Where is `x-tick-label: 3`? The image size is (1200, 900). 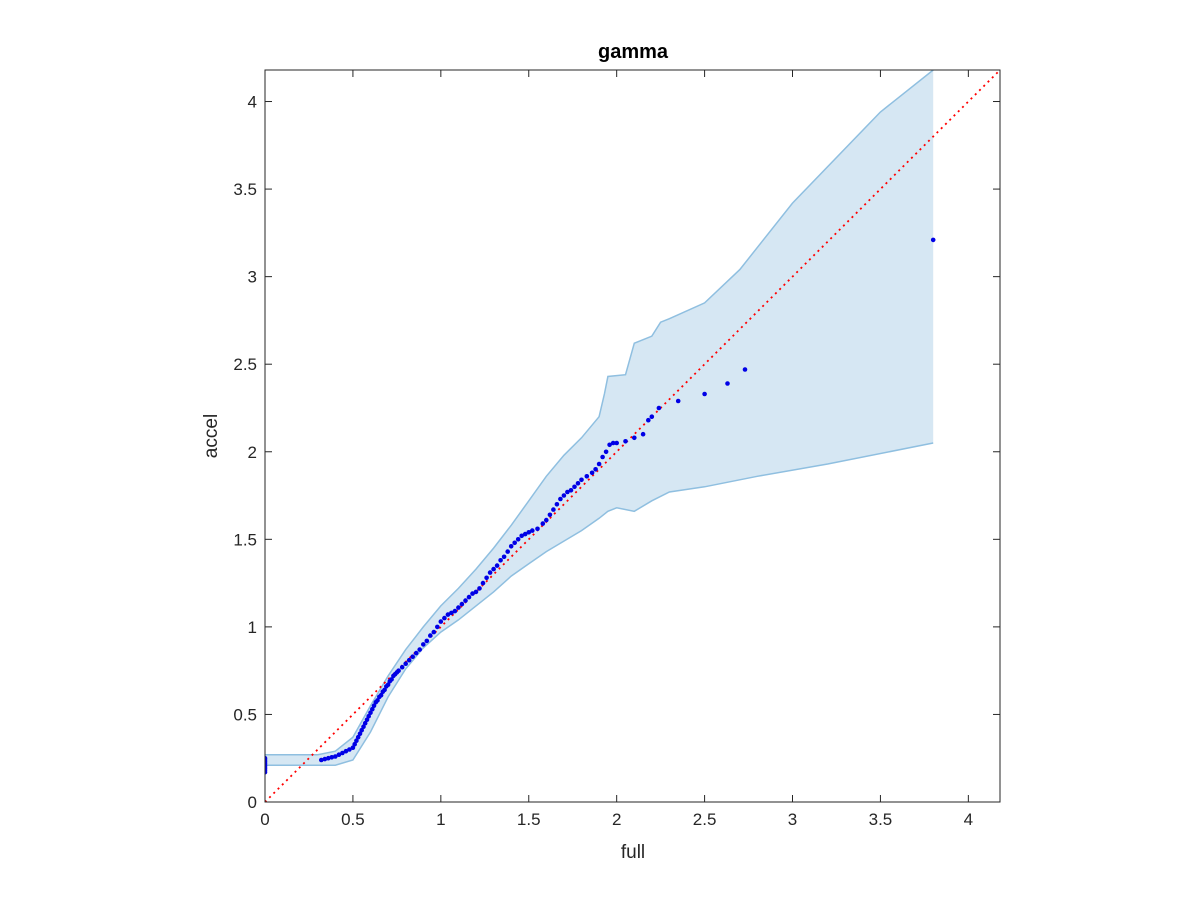 x-tick-label: 3 is located at coordinates (792, 819).